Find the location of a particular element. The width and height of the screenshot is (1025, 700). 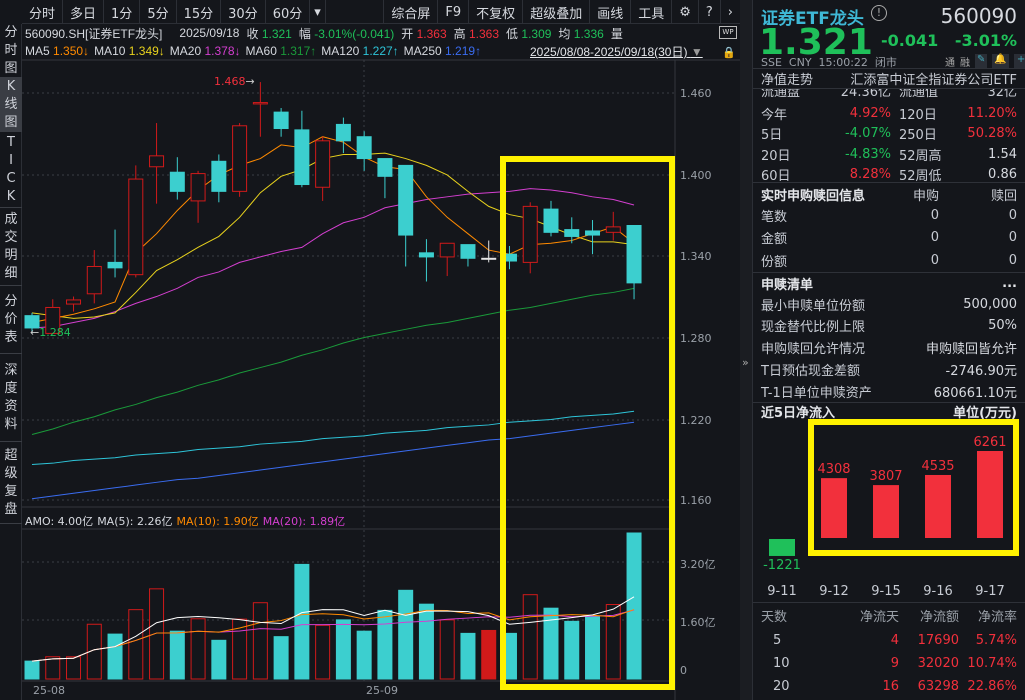

expand-panel-button: » is located at coordinates (745, 362).